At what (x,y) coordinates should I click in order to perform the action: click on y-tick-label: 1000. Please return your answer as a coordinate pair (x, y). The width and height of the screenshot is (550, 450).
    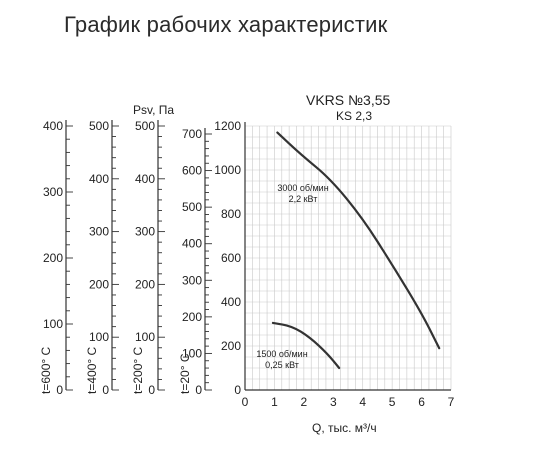
    Looking at the image, I should click on (227, 170).